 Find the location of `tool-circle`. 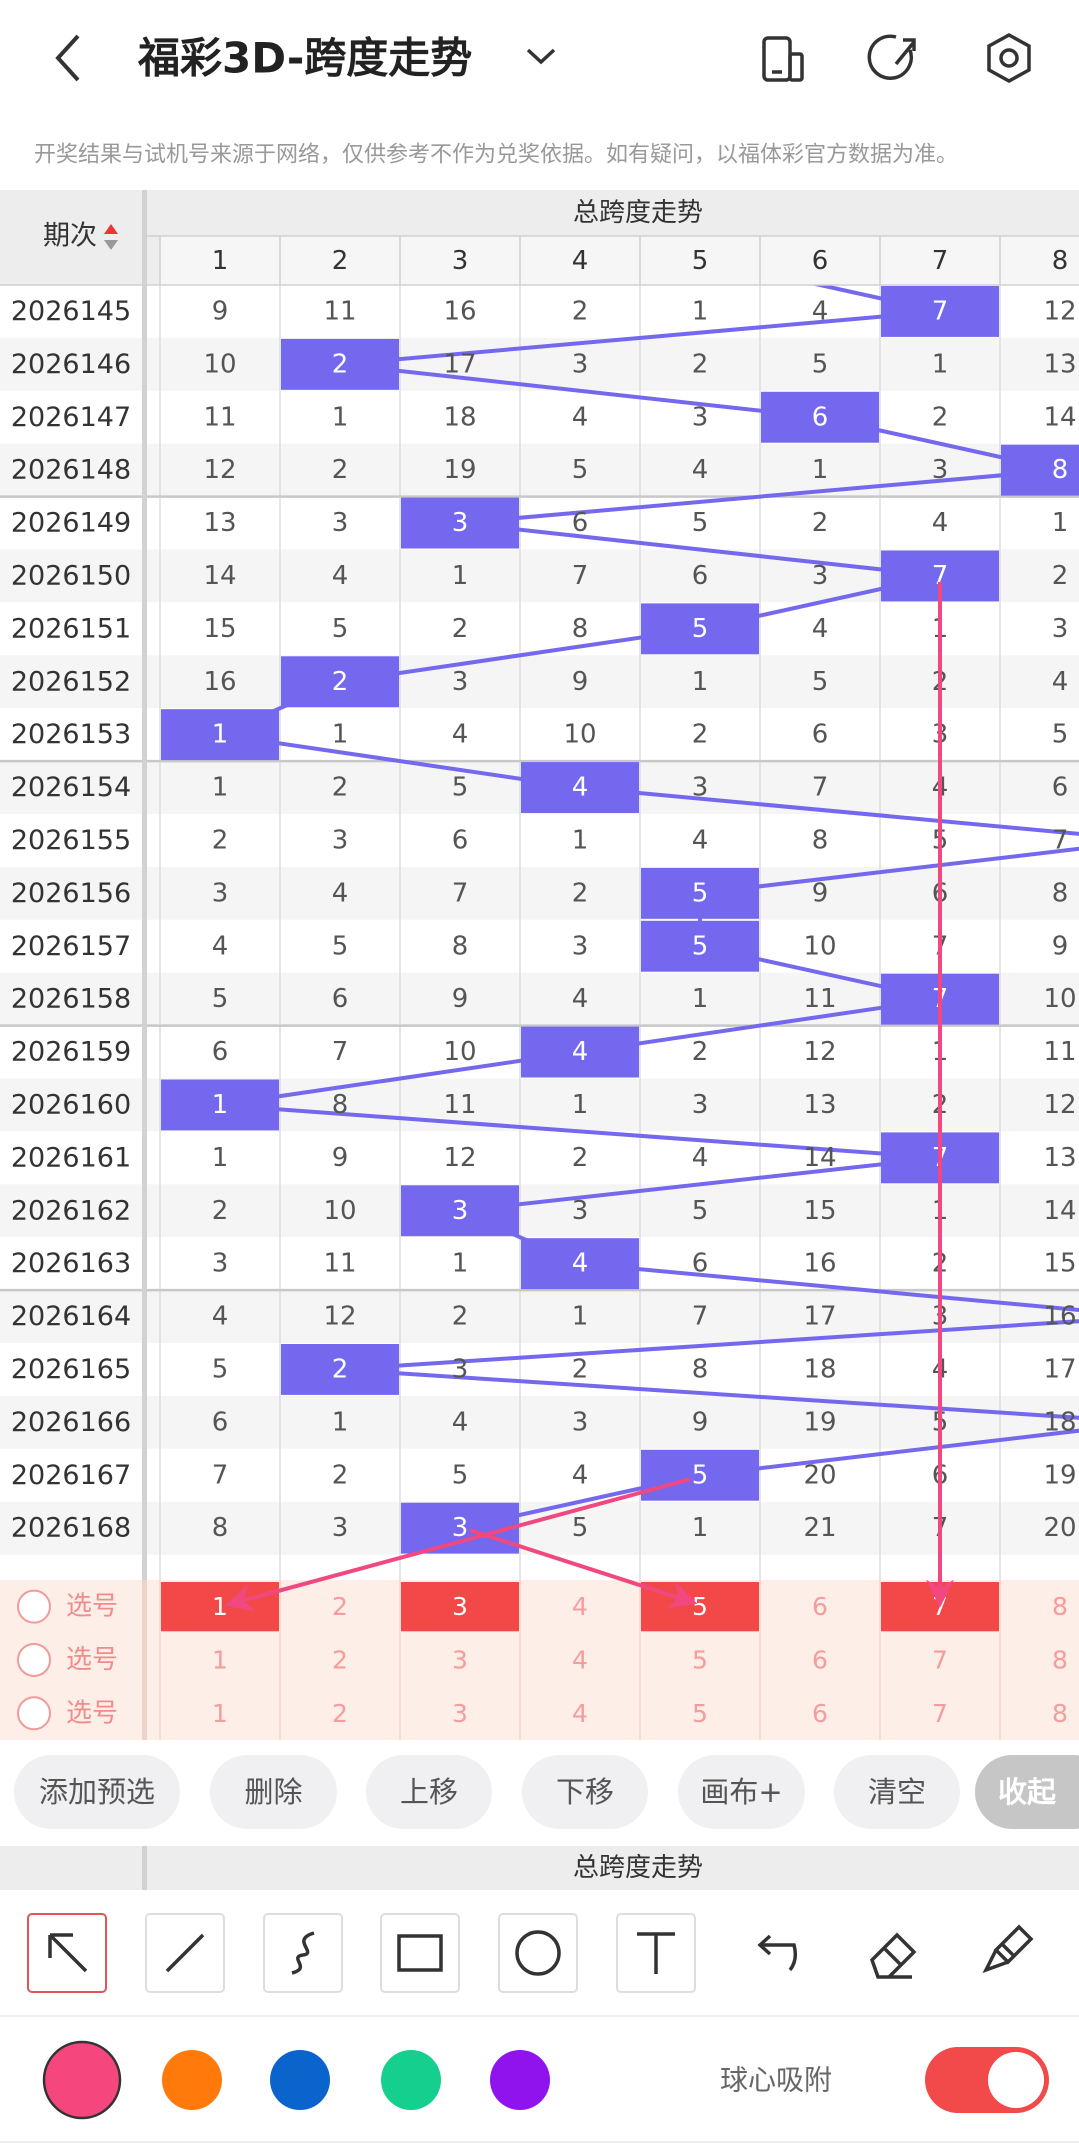

tool-circle is located at coordinates (538, 1953).